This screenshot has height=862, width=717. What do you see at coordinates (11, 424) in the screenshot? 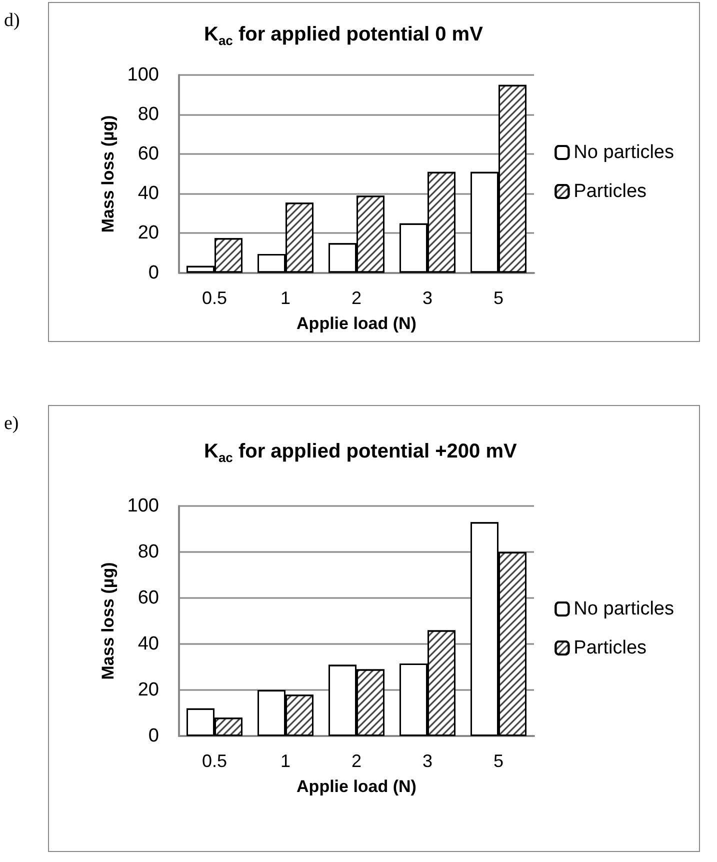
I see `text: e)` at bounding box center [11, 424].